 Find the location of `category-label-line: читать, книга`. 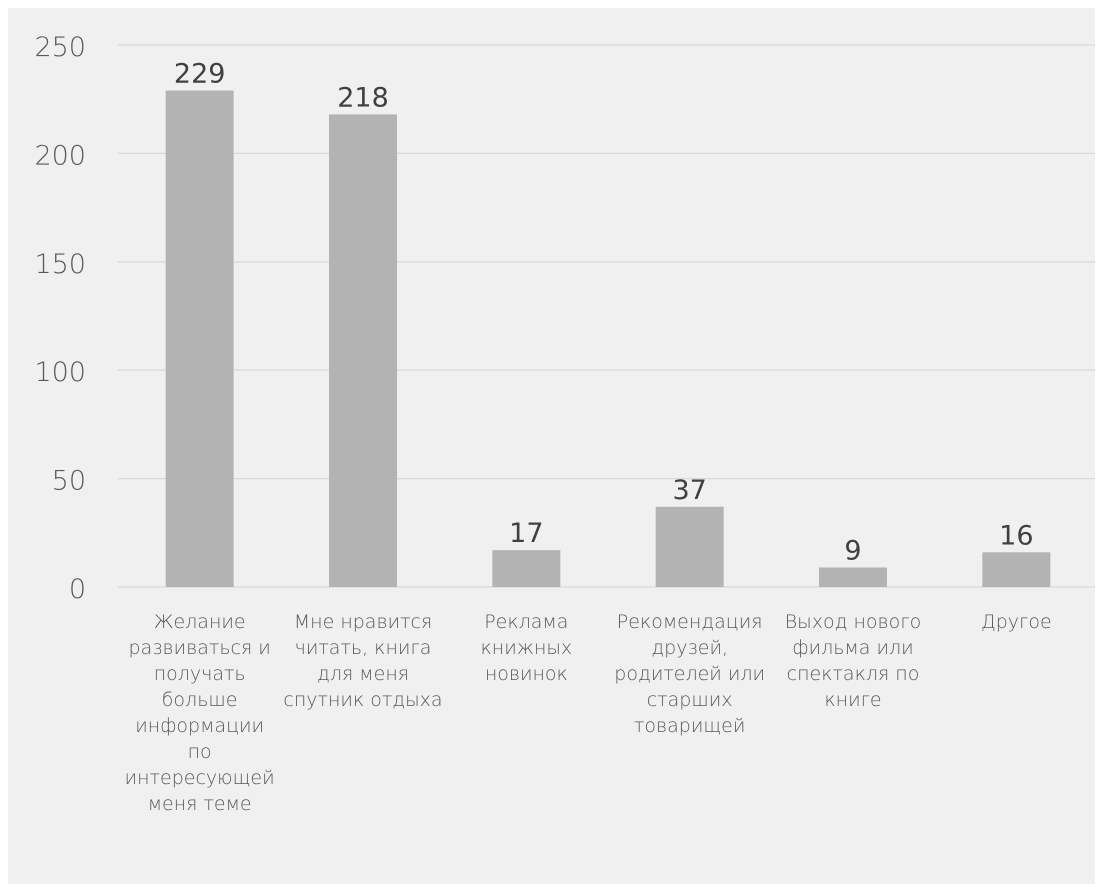

category-label-line: читать, книга is located at coordinates (363, 648).